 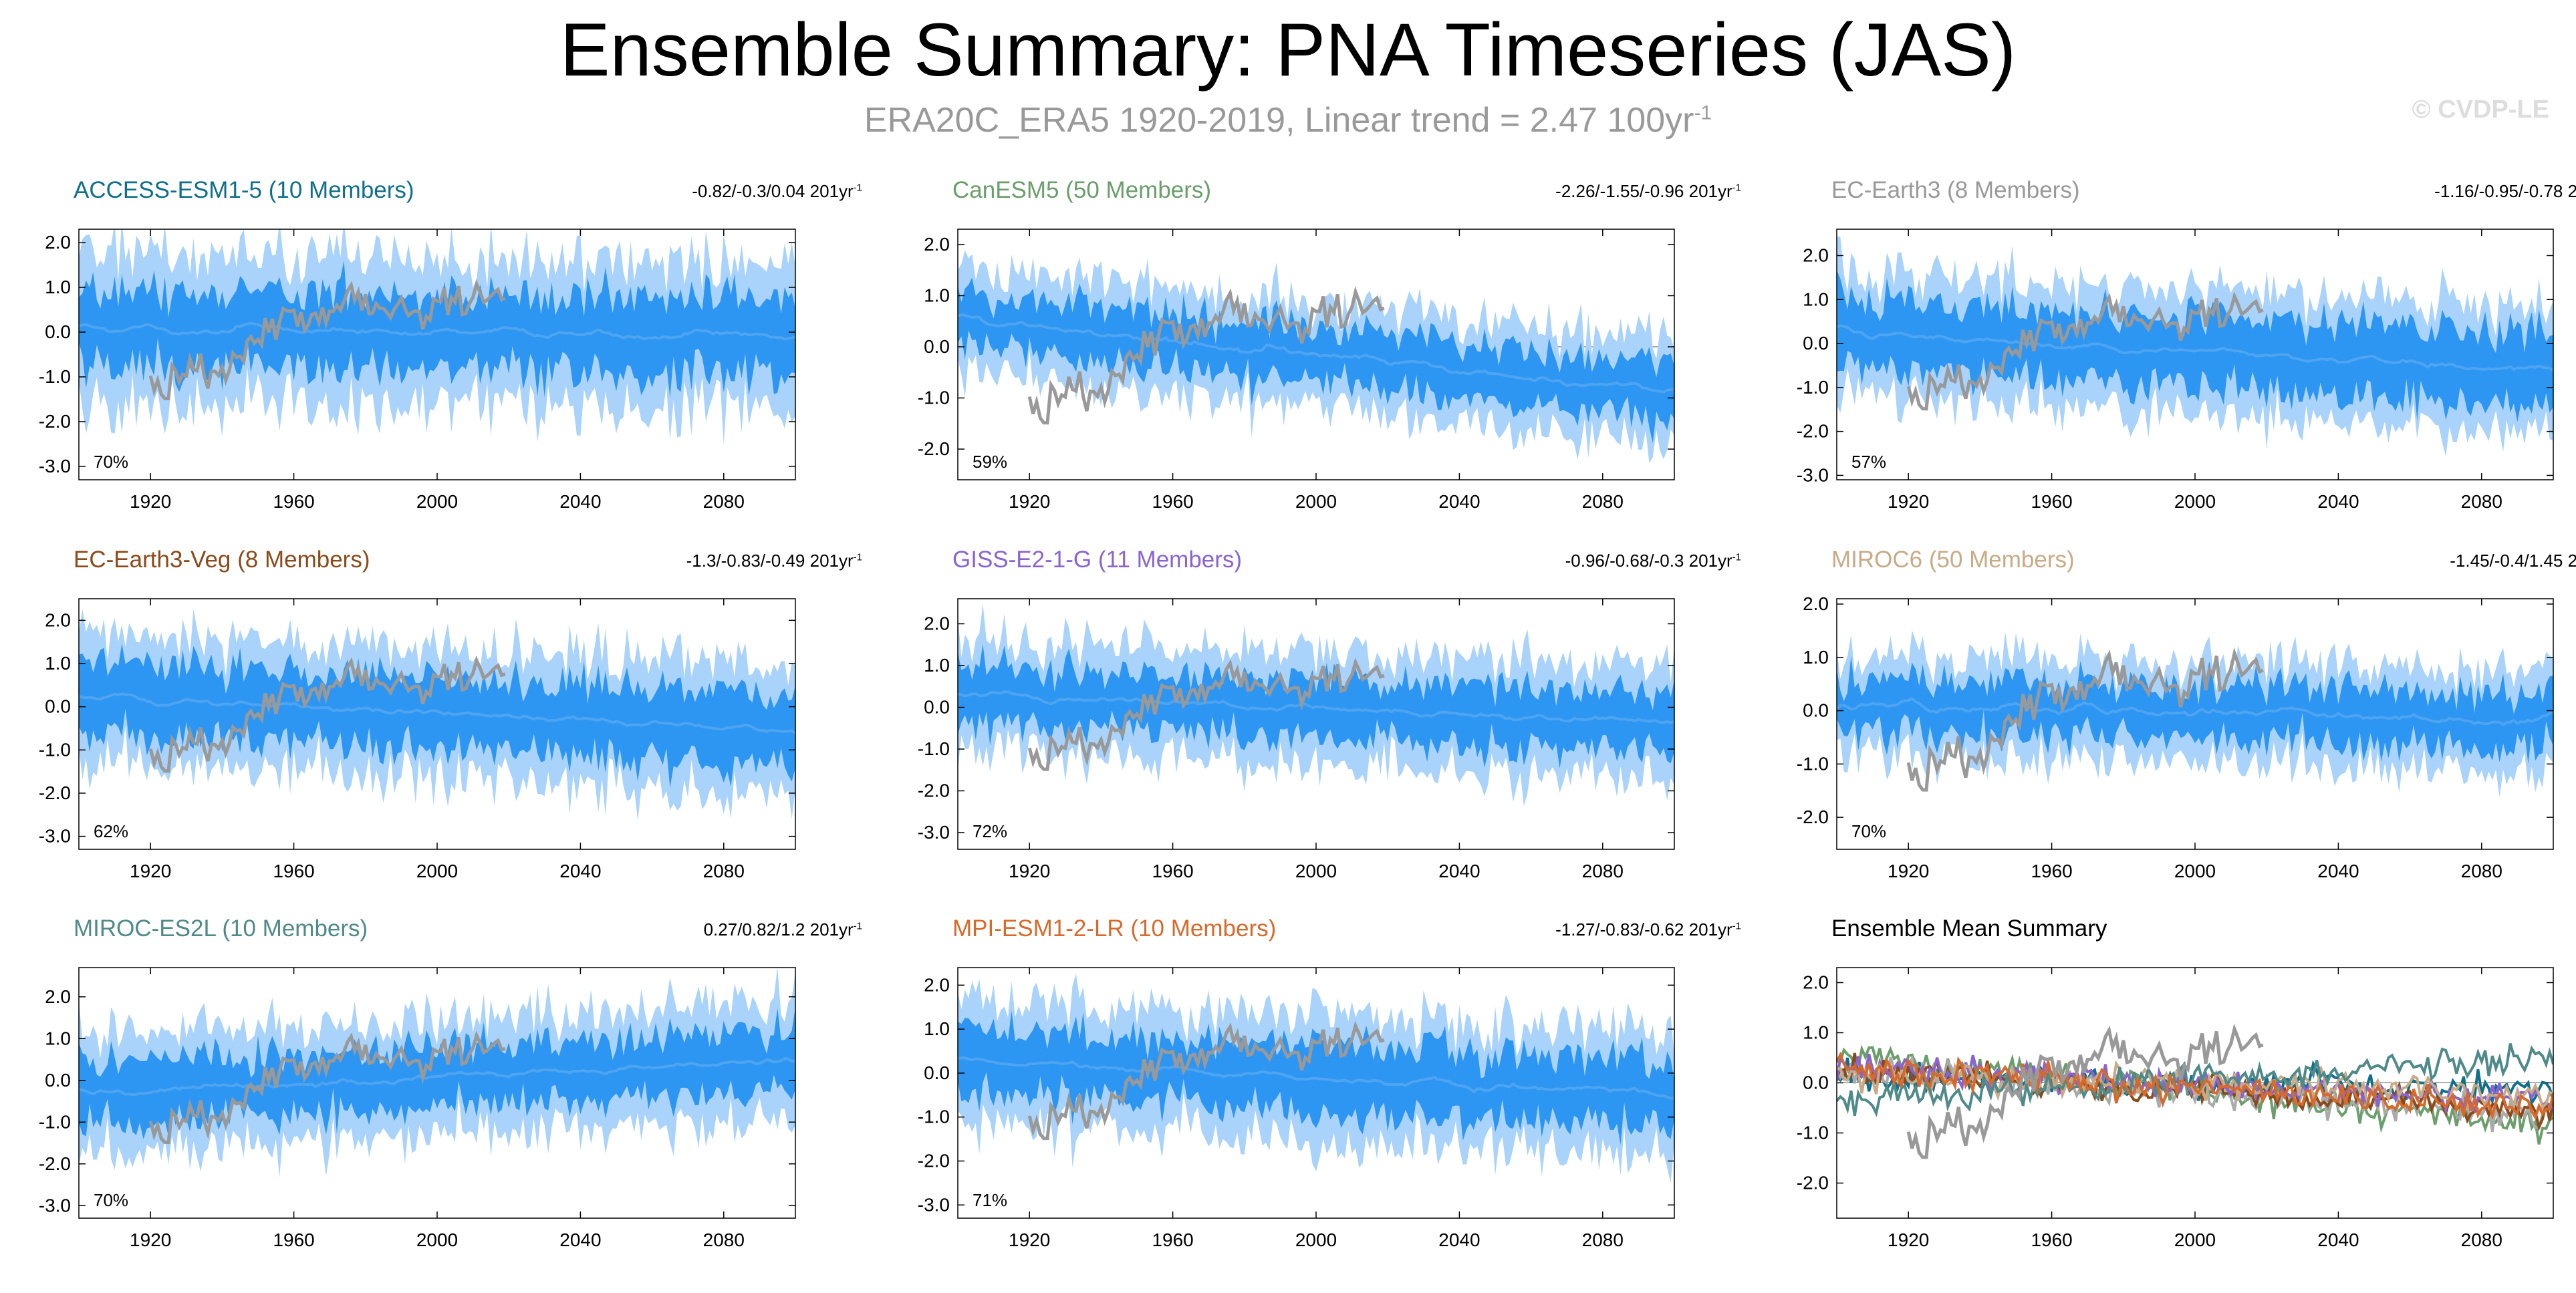 What do you see at coordinates (1953, 560) in the screenshot?
I see `panel-title: MIROC6 (50 Members)` at bounding box center [1953, 560].